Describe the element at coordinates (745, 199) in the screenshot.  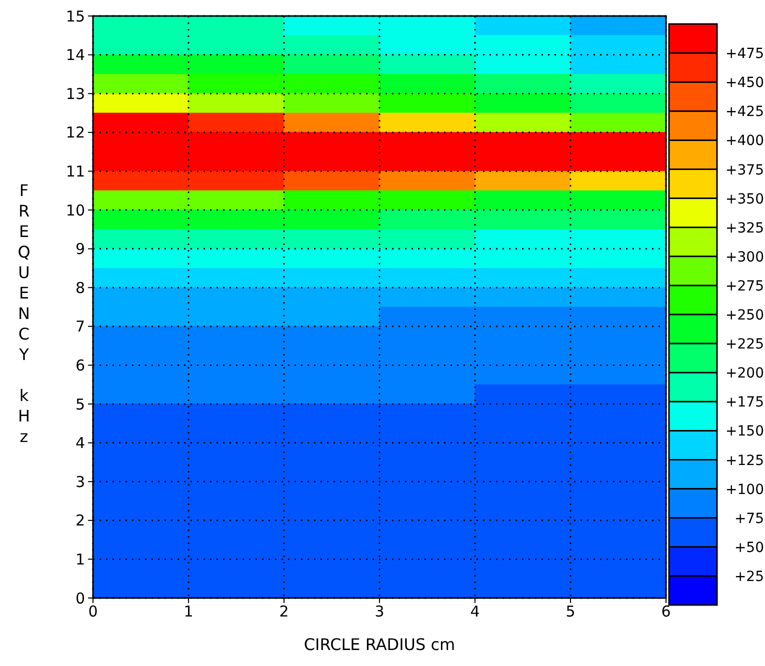
I see `color-bar-label: +350` at that location.